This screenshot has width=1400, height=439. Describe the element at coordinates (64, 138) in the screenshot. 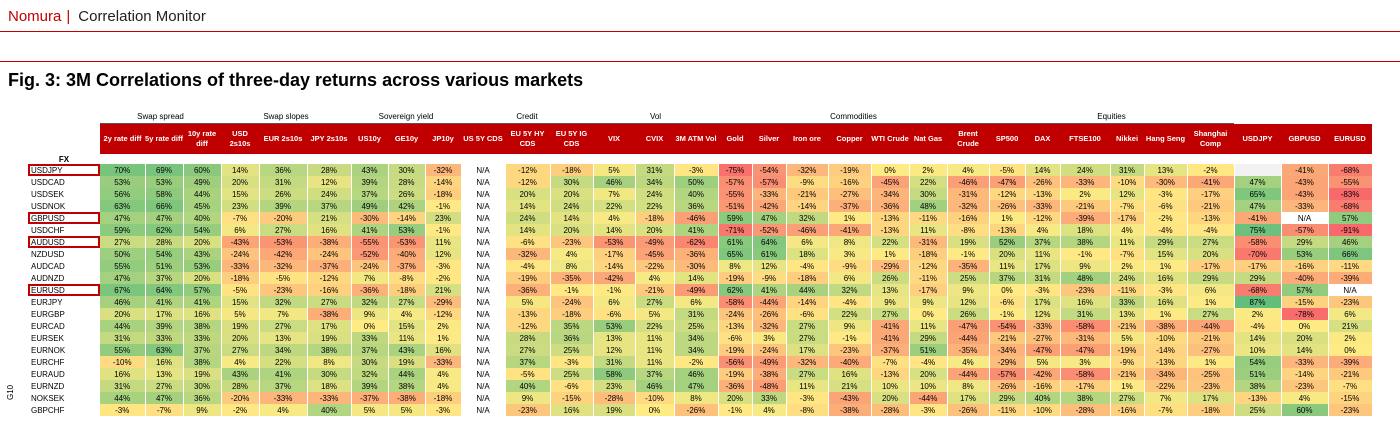

I see `column-header` at that location.